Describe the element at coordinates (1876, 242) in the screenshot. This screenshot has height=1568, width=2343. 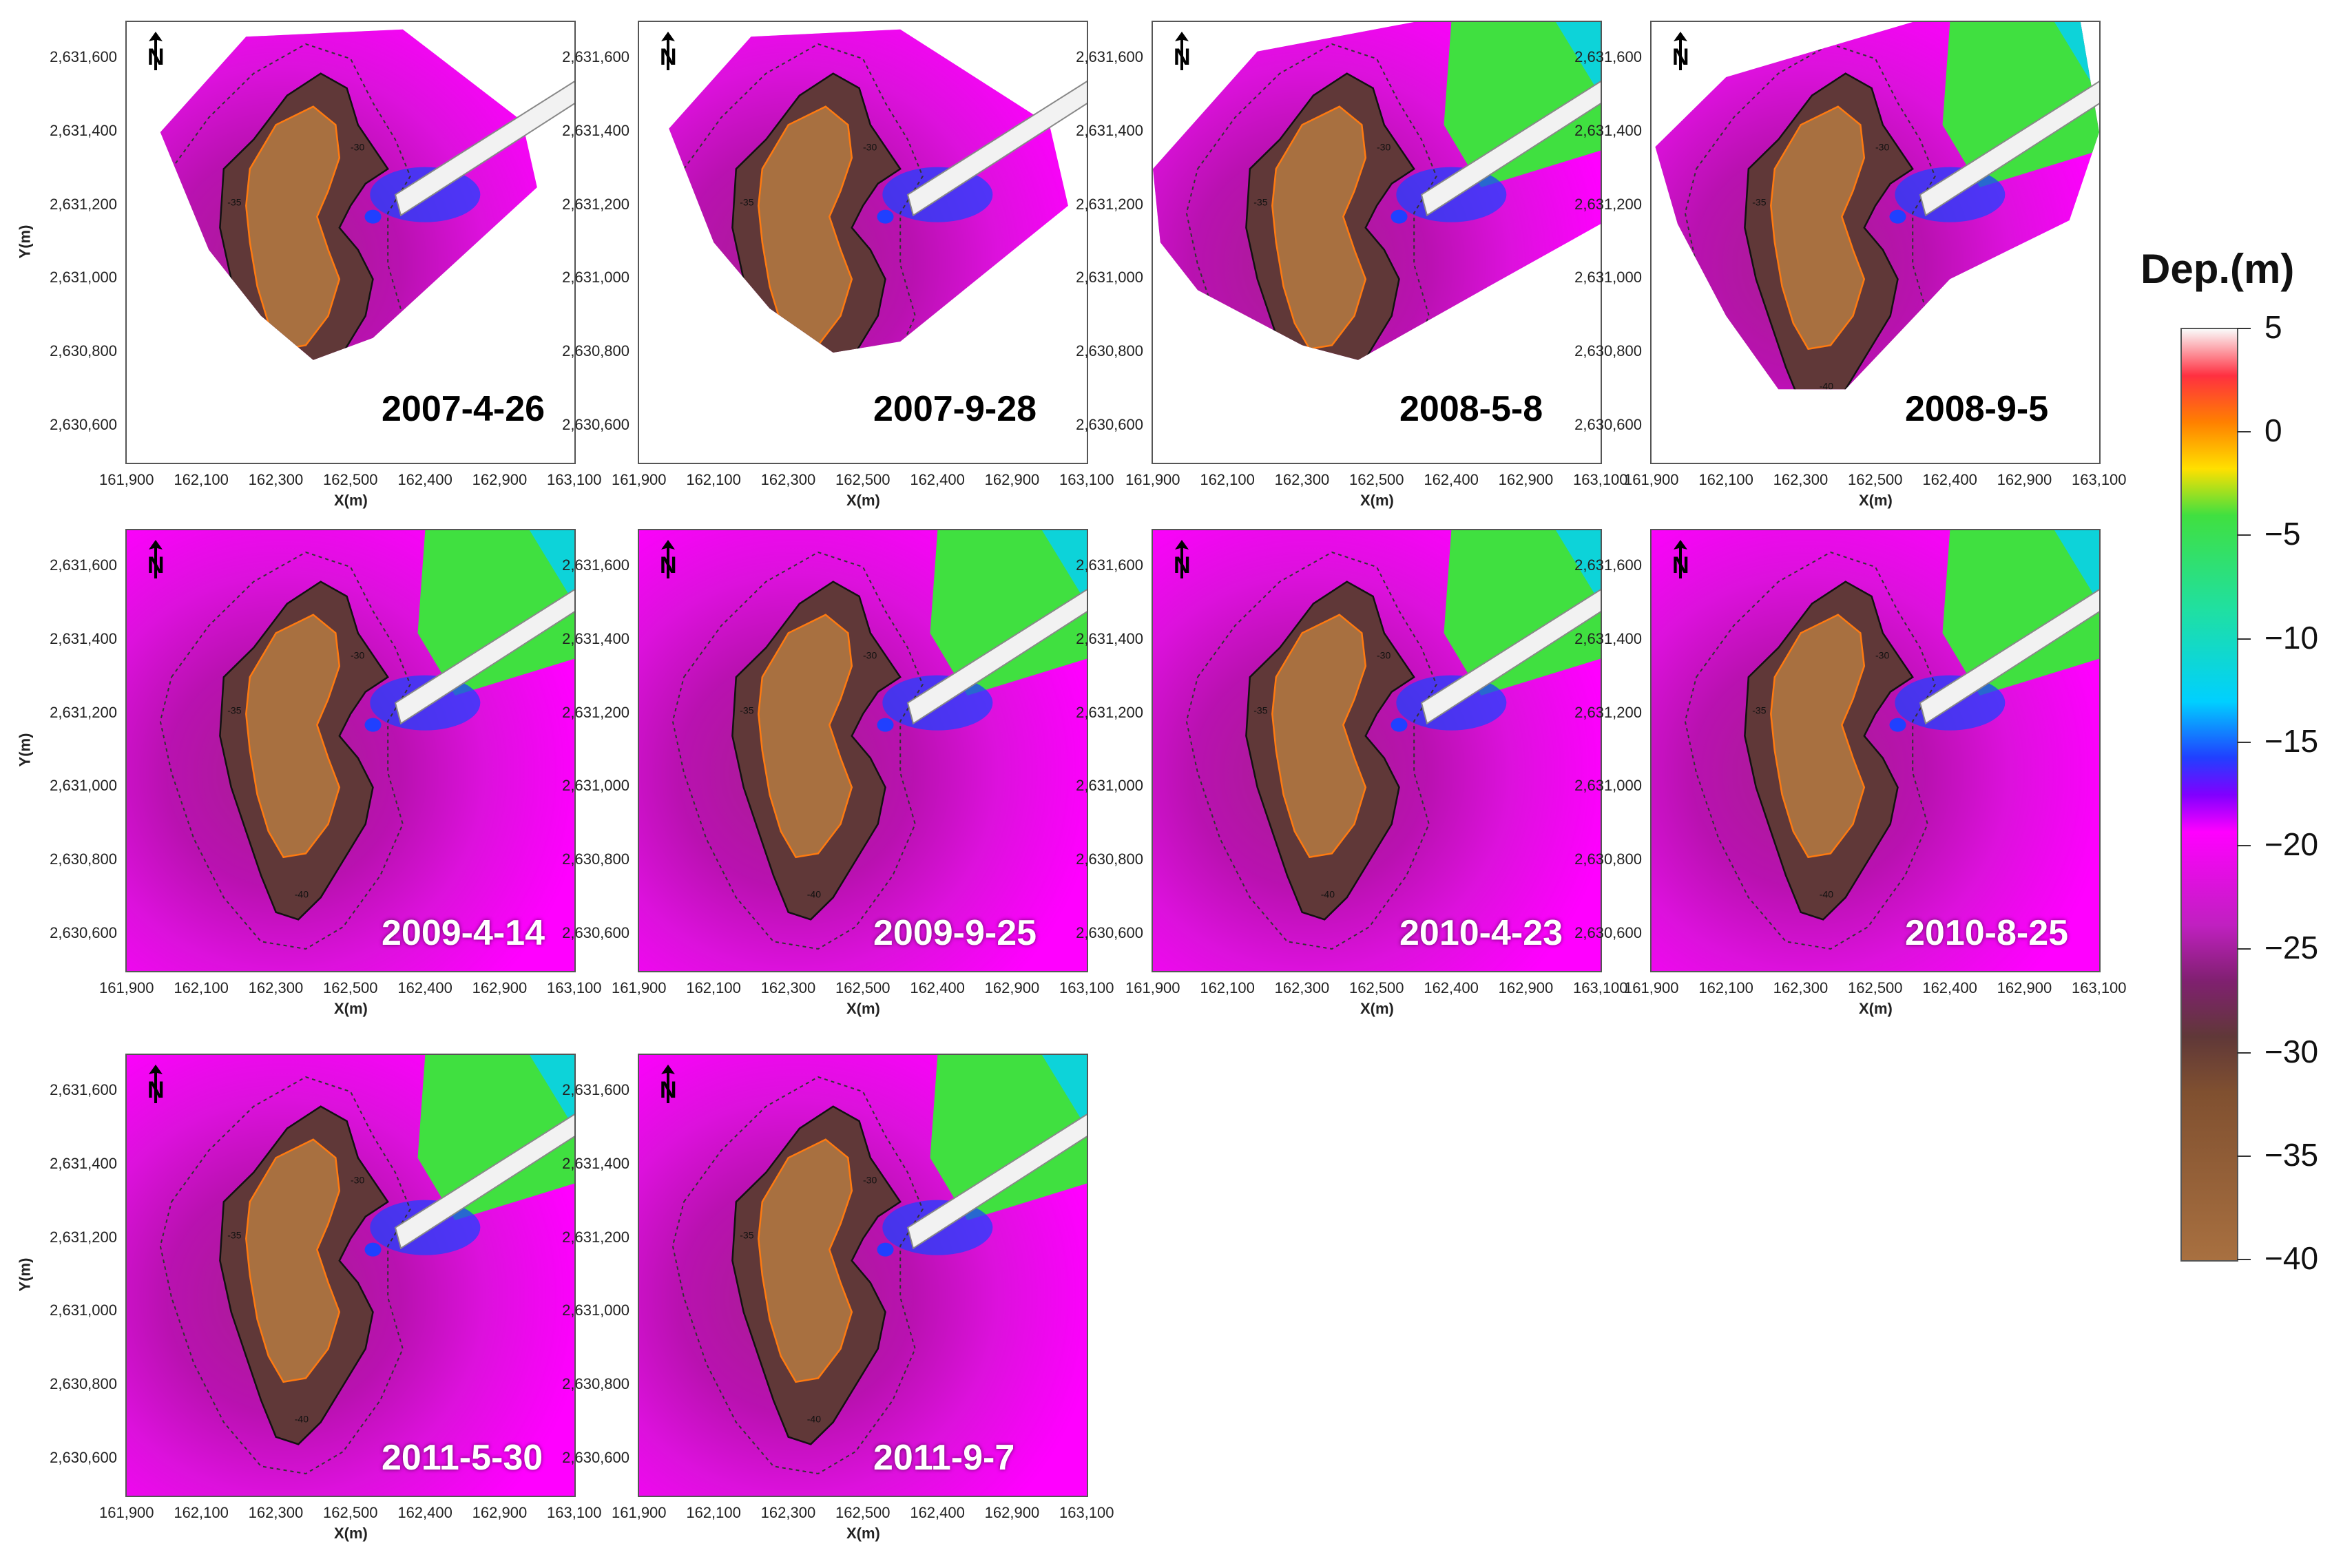
I see `map-panel: -35 -40 -30 N 2008-9-5` at that location.